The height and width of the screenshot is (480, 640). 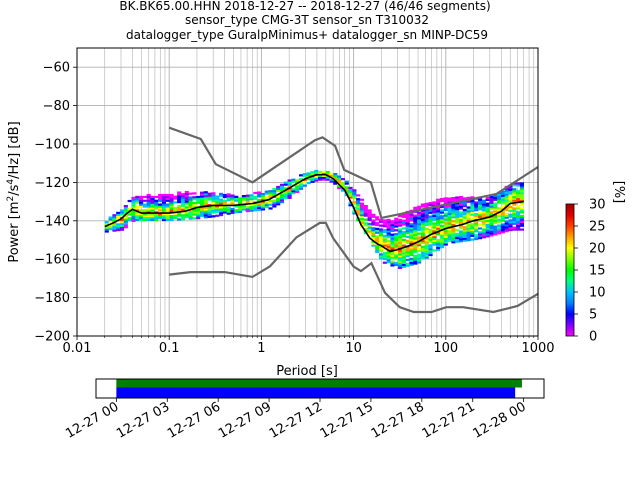 What do you see at coordinates (92, 420) in the screenshot?
I see `timeline-tick-label: 12-27 00` at bounding box center [92, 420].